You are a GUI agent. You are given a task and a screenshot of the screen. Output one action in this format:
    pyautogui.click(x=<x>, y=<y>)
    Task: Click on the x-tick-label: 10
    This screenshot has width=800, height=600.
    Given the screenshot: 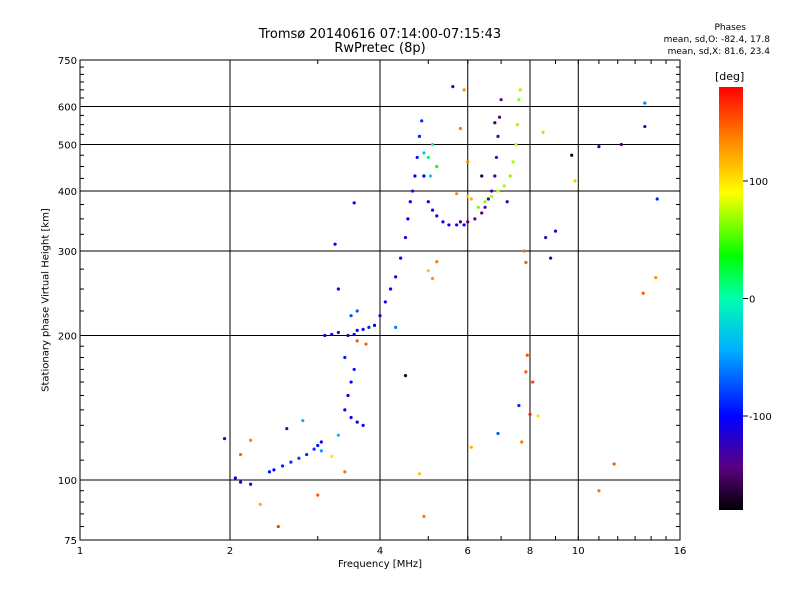 What is the action you would take?
    pyautogui.click(x=578, y=551)
    